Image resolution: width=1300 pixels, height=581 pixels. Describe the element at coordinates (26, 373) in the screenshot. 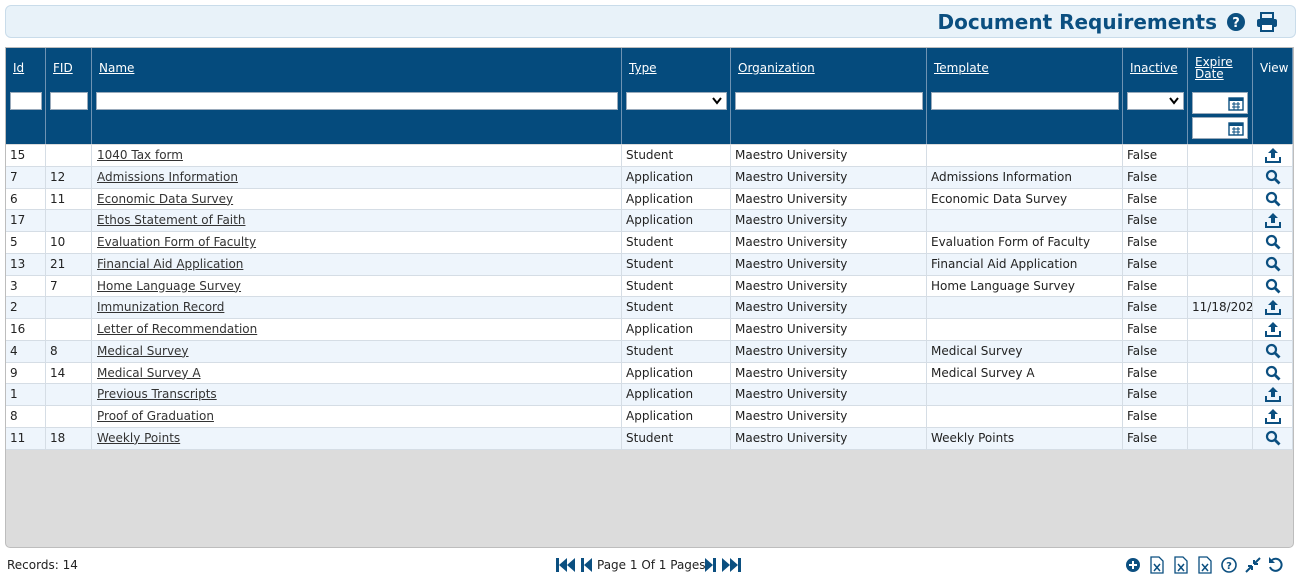

I see `table-cell: 9` at that location.